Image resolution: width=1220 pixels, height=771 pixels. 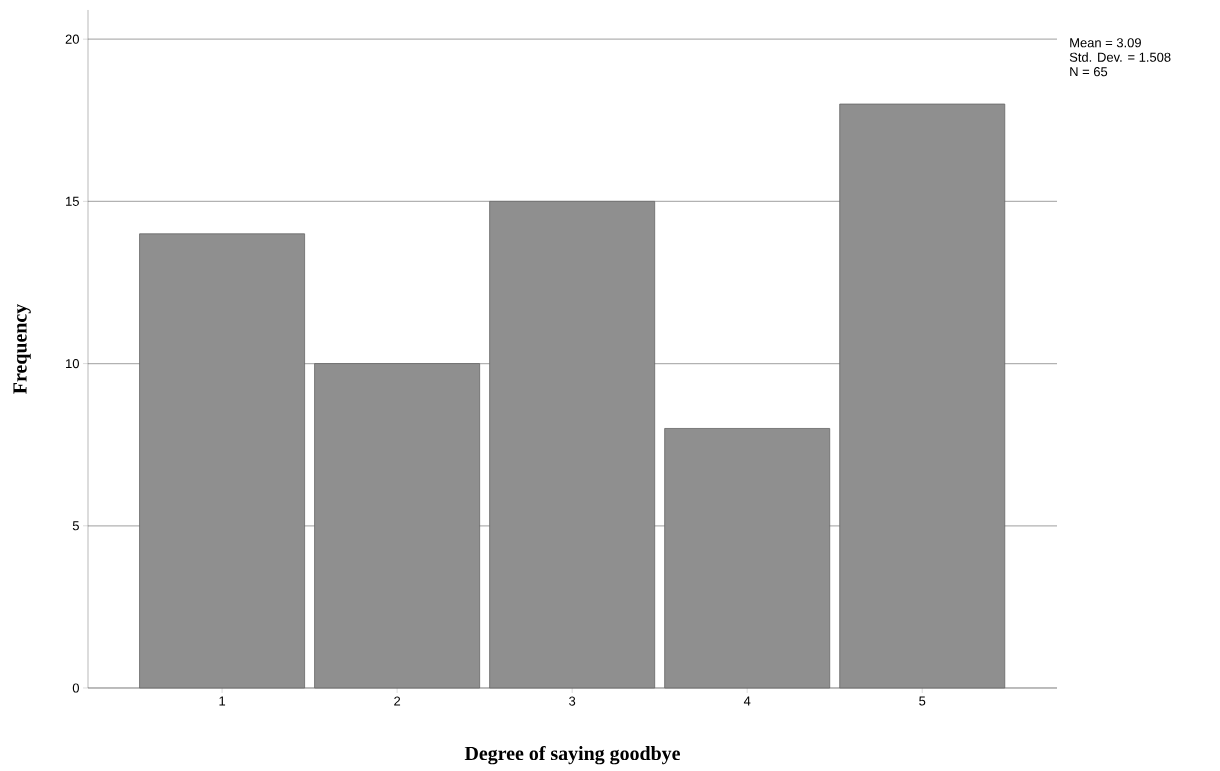 I want to click on y-tick-label: 10, so click(x=72, y=363).